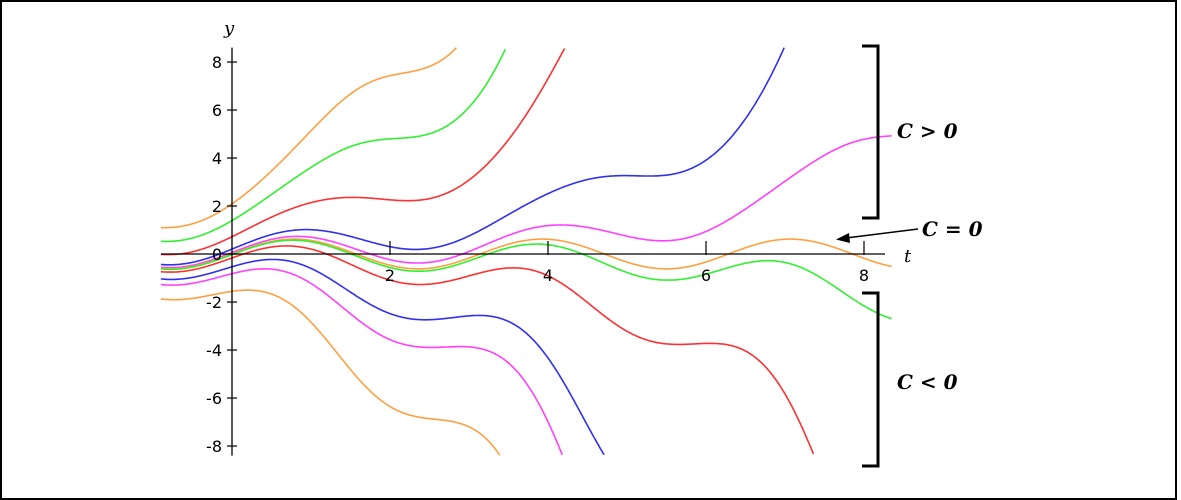 The width and height of the screenshot is (1181, 500). What do you see at coordinates (927, 131) in the screenshot?
I see `annotation-c-positive: C > 0` at bounding box center [927, 131].